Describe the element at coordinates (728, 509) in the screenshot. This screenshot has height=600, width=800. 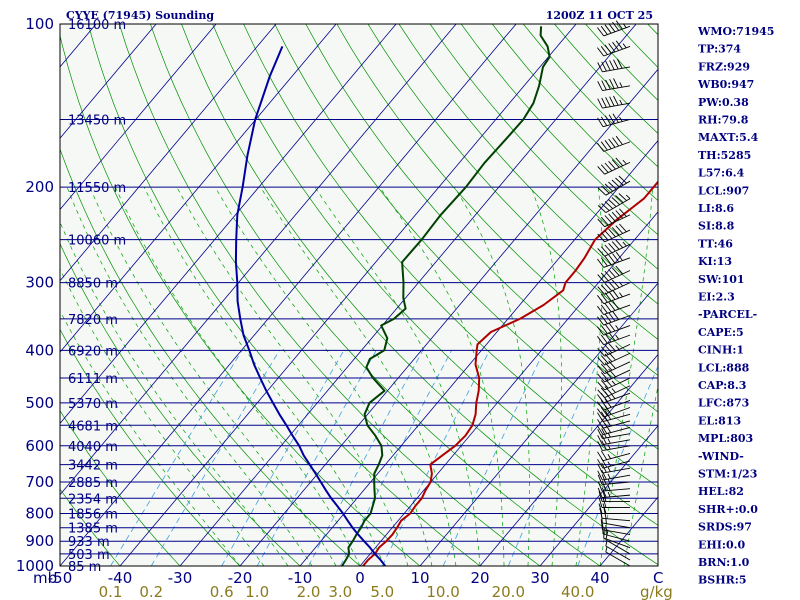
I see `index-entry: SHR+:0.0` at that location.